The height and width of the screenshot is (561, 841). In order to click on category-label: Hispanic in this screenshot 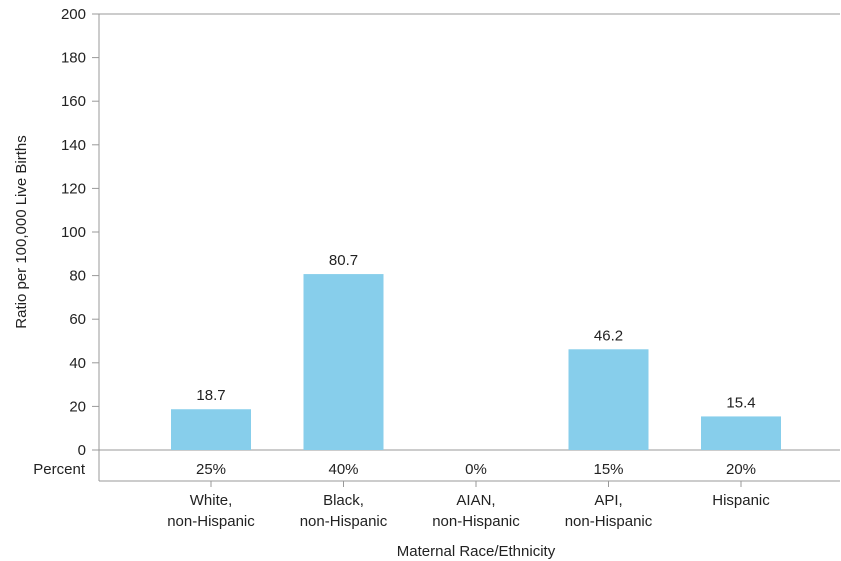, I will do `click(741, 500)`.